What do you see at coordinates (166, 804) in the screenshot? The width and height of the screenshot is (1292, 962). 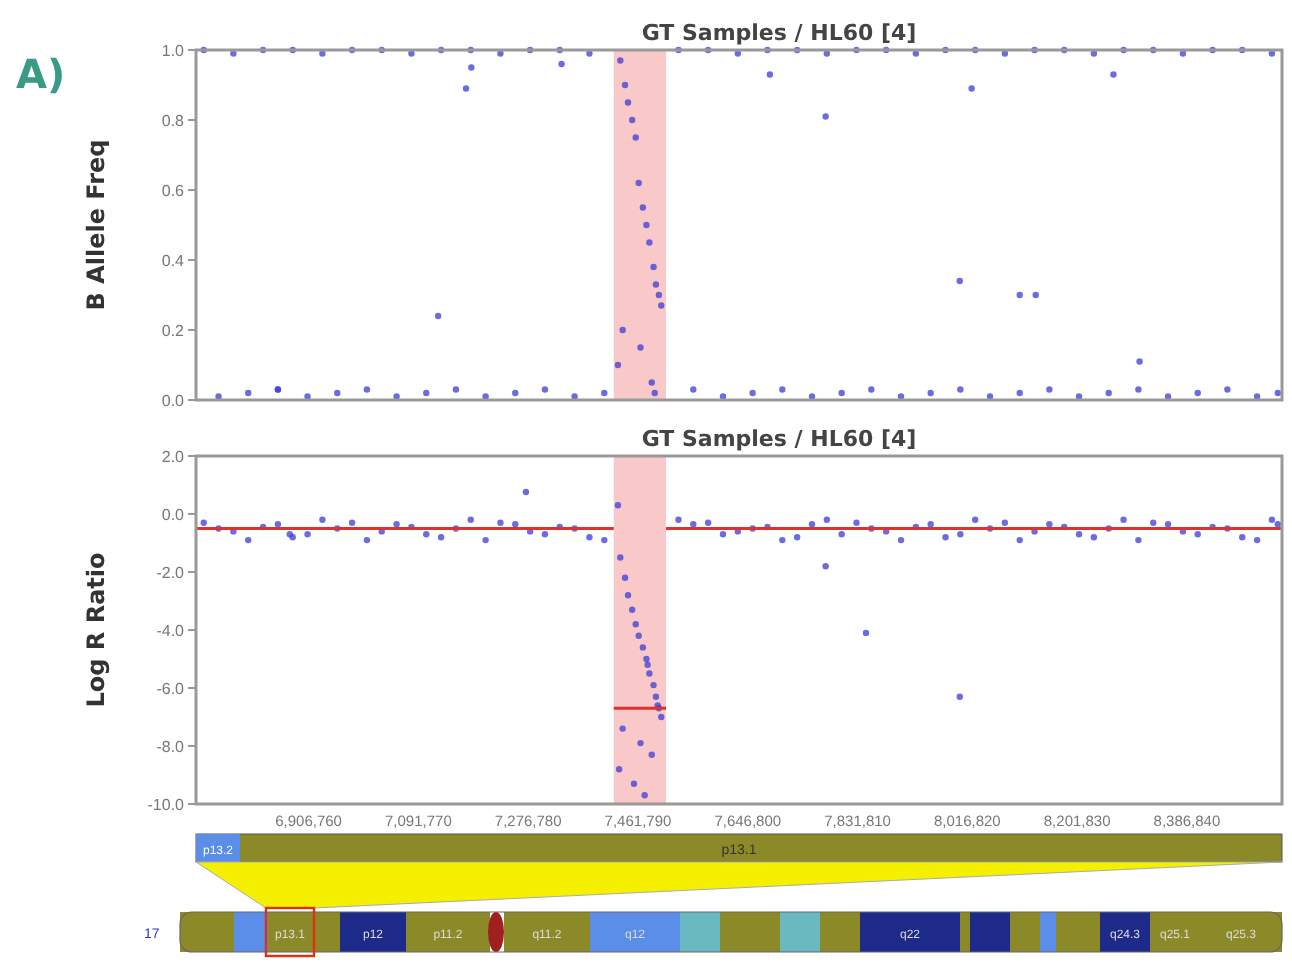 I see `y-tick-label: -10.0` at bounding box center [166, 804].